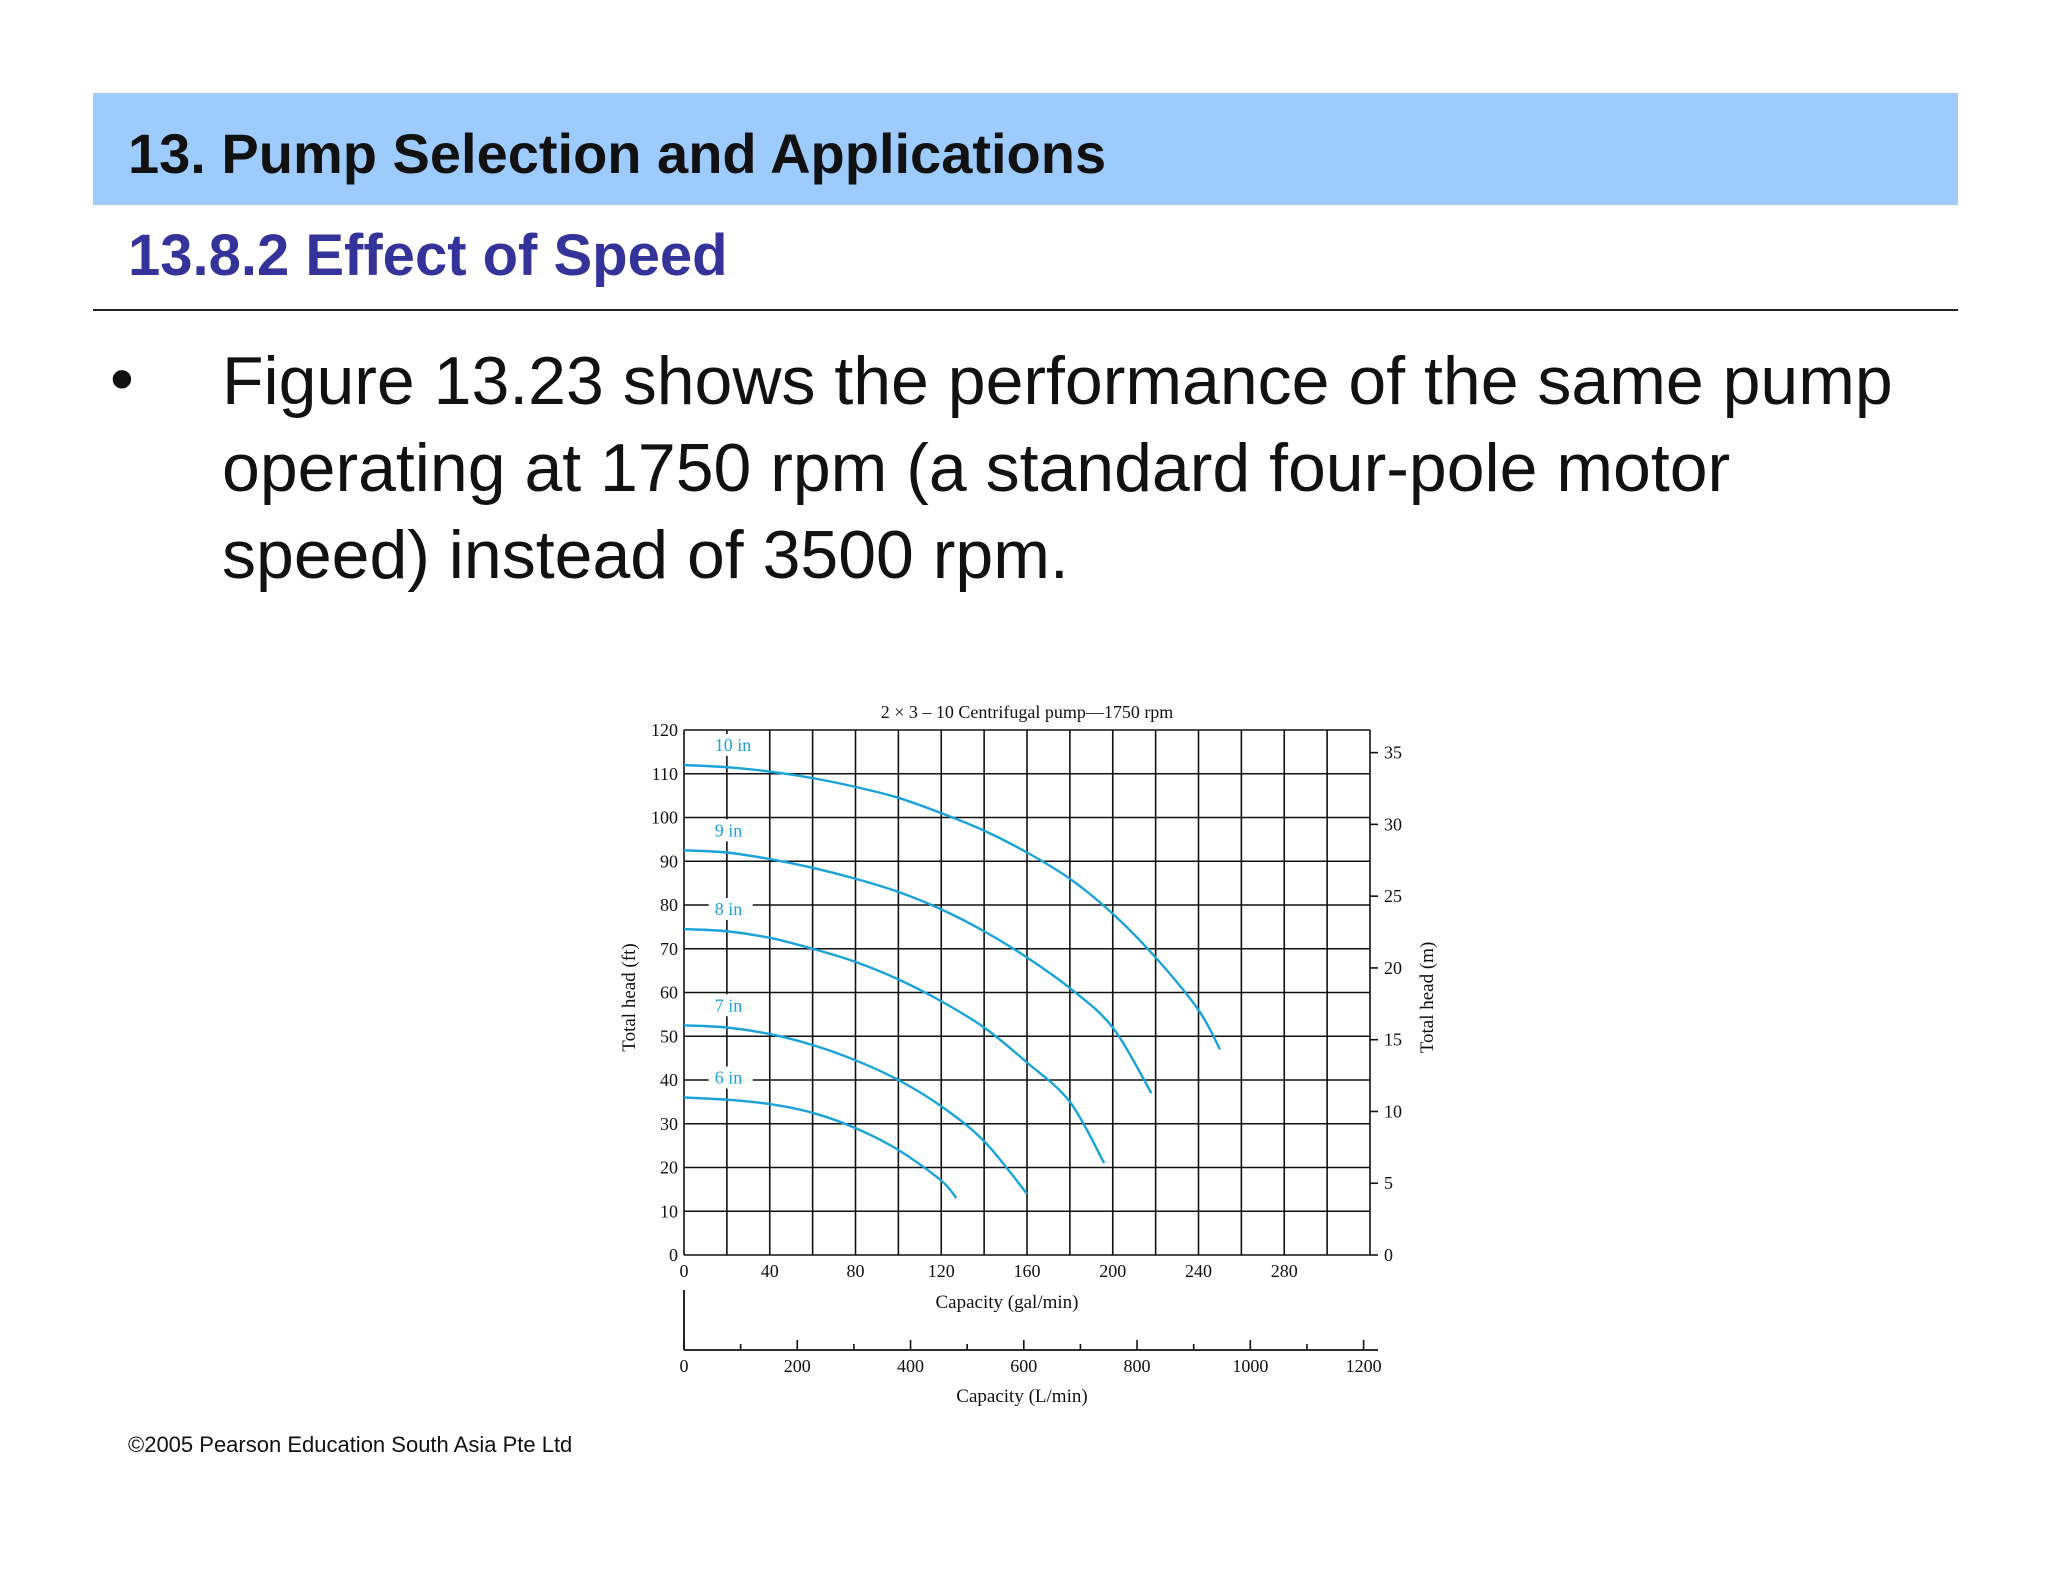 The width and height of the screenshot is (2048, 1582). I want to click on y-axis-label: Total head (ft), so click(629, 997).